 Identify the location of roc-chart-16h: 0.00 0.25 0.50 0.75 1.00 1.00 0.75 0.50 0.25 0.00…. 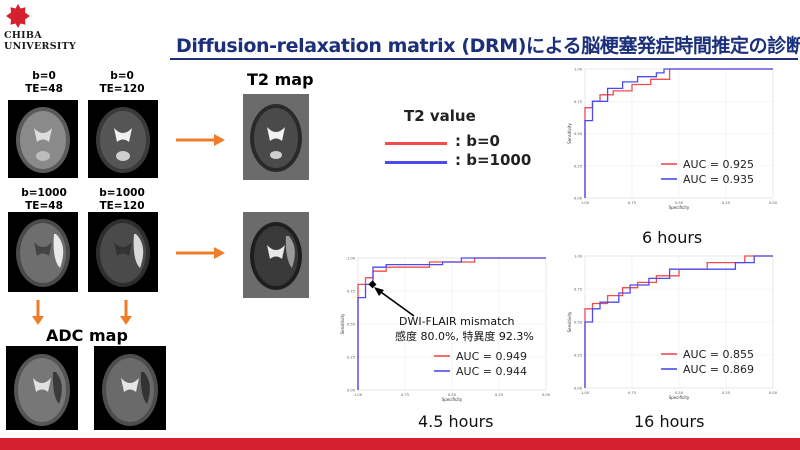
(673, 329).